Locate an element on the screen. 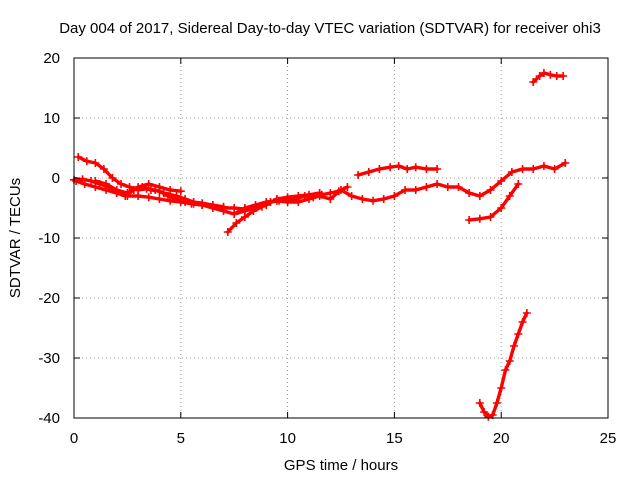 The height and width of the screenshot is (480, 640). y-tick-label: 10 is located at coordinates (51, 118).